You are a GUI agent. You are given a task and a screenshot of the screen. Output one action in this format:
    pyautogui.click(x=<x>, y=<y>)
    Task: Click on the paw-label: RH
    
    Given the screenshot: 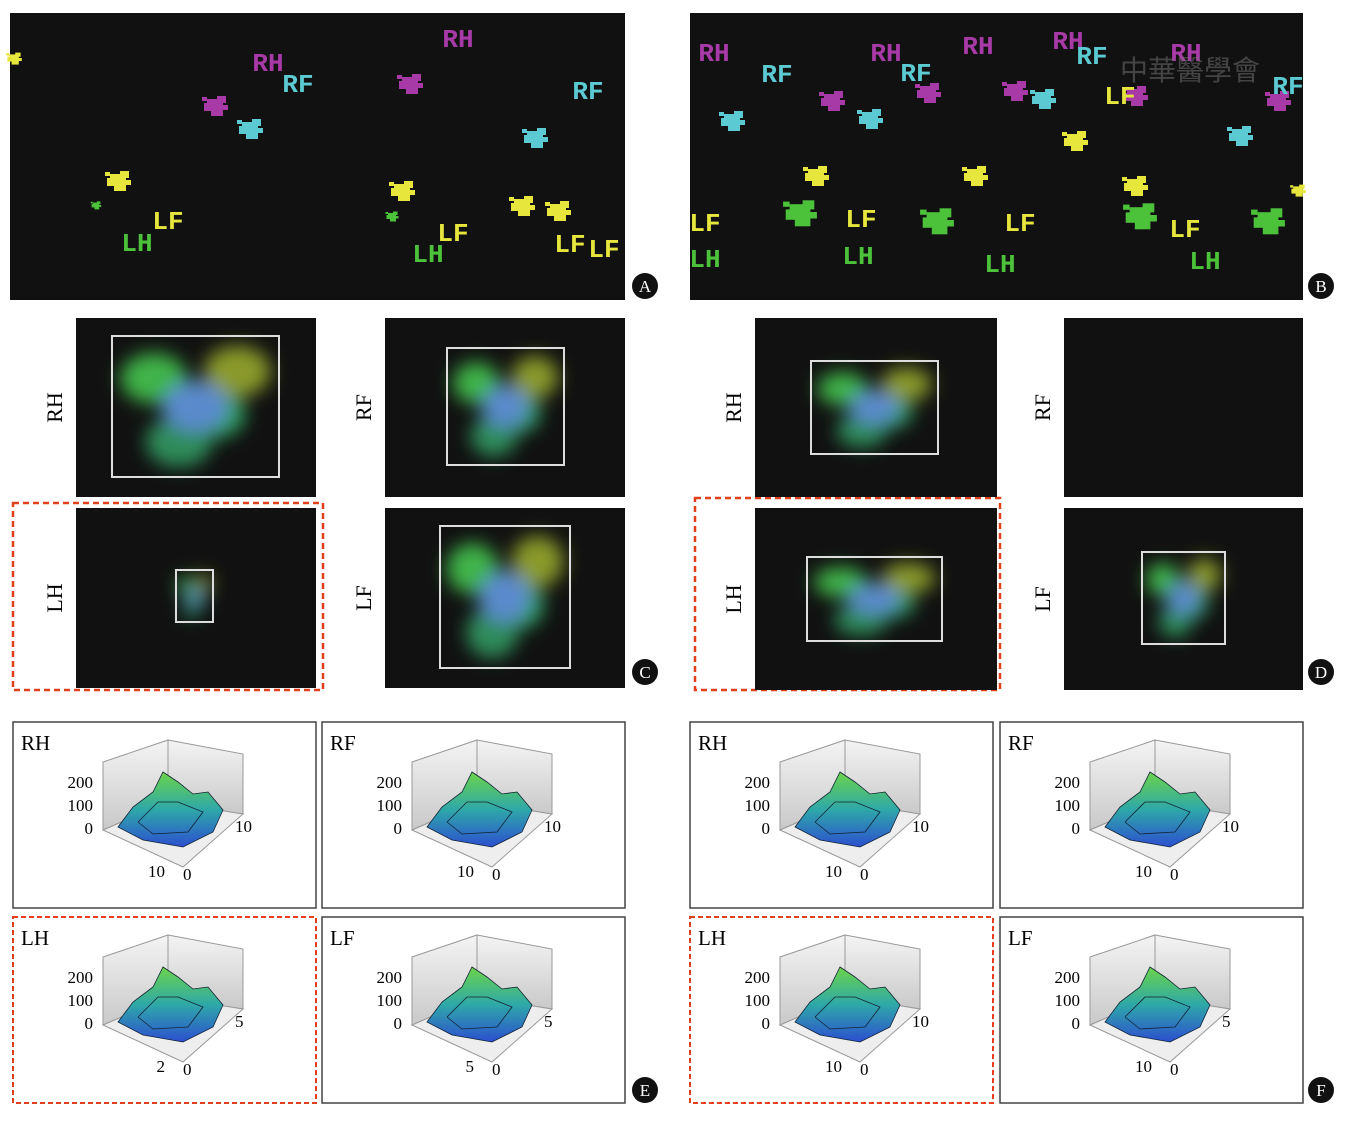 What is the action you would take?
    pyautogui.click(x=733, y=407)
    